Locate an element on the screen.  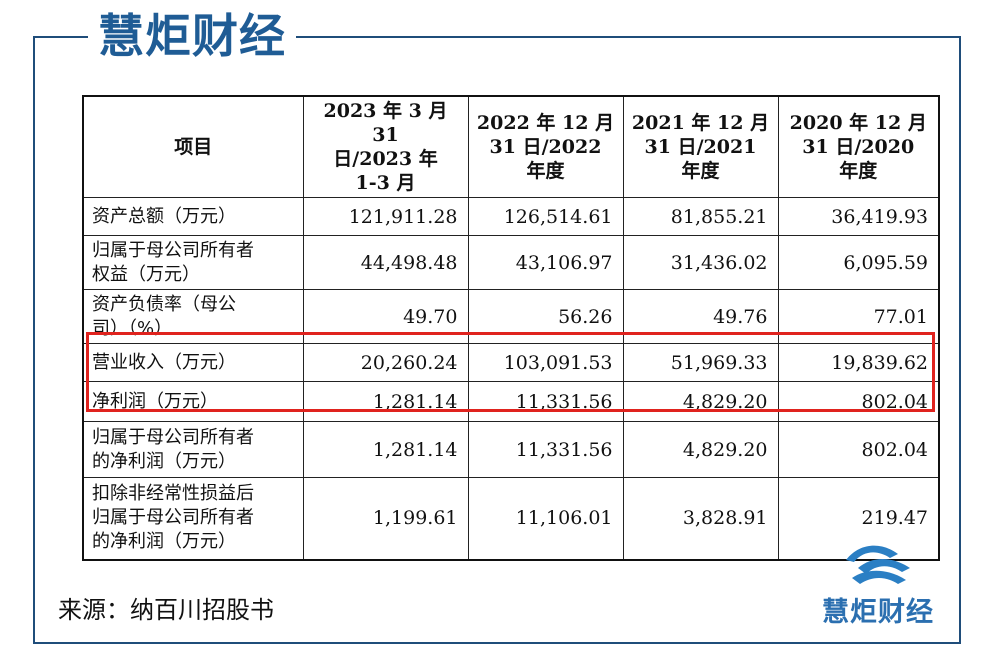
header-2023q1: 2023 年 3 月 31 日/2023 年 1-3 月 is located at coordinates (385, 146).